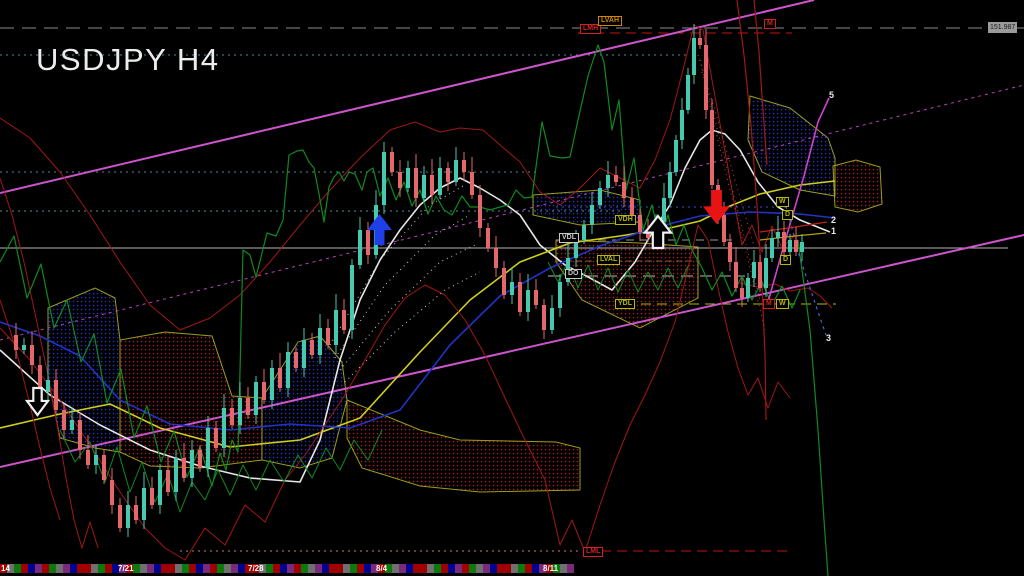  I want to click on chart-label-lml: LML, so click(593, 552).